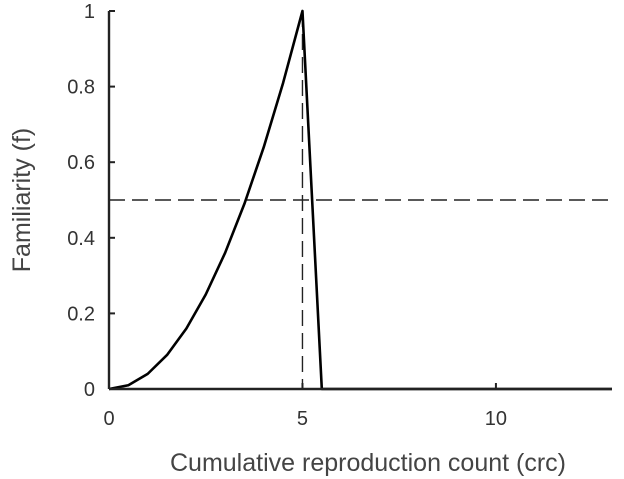  What do you see at coordinates (81, 314) in the screenshot?
I see `y-tick-label: 0.2` at bounding box center [81, 314].